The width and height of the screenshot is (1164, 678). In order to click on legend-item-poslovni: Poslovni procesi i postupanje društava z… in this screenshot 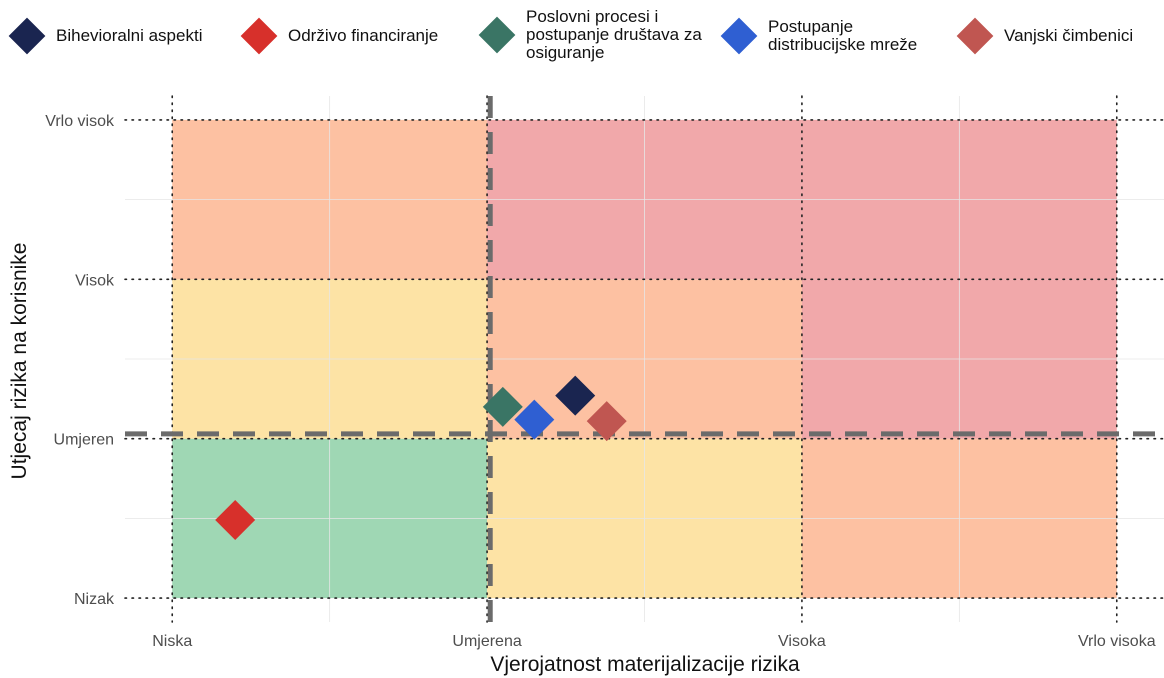, I will do `click(592, 34)`.